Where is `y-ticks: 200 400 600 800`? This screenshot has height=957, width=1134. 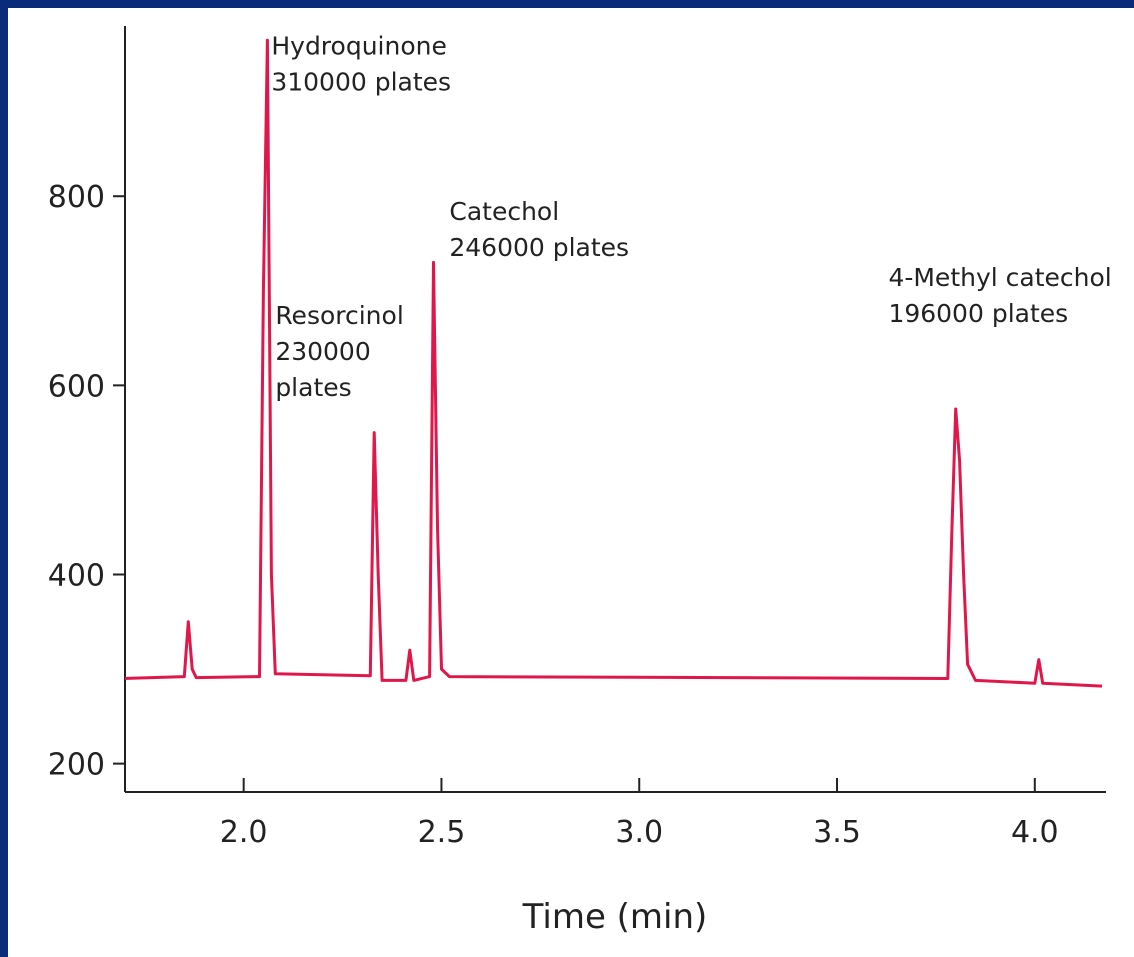
y-ticks: 200 400 600 800 is located at coordinates (86, 481).